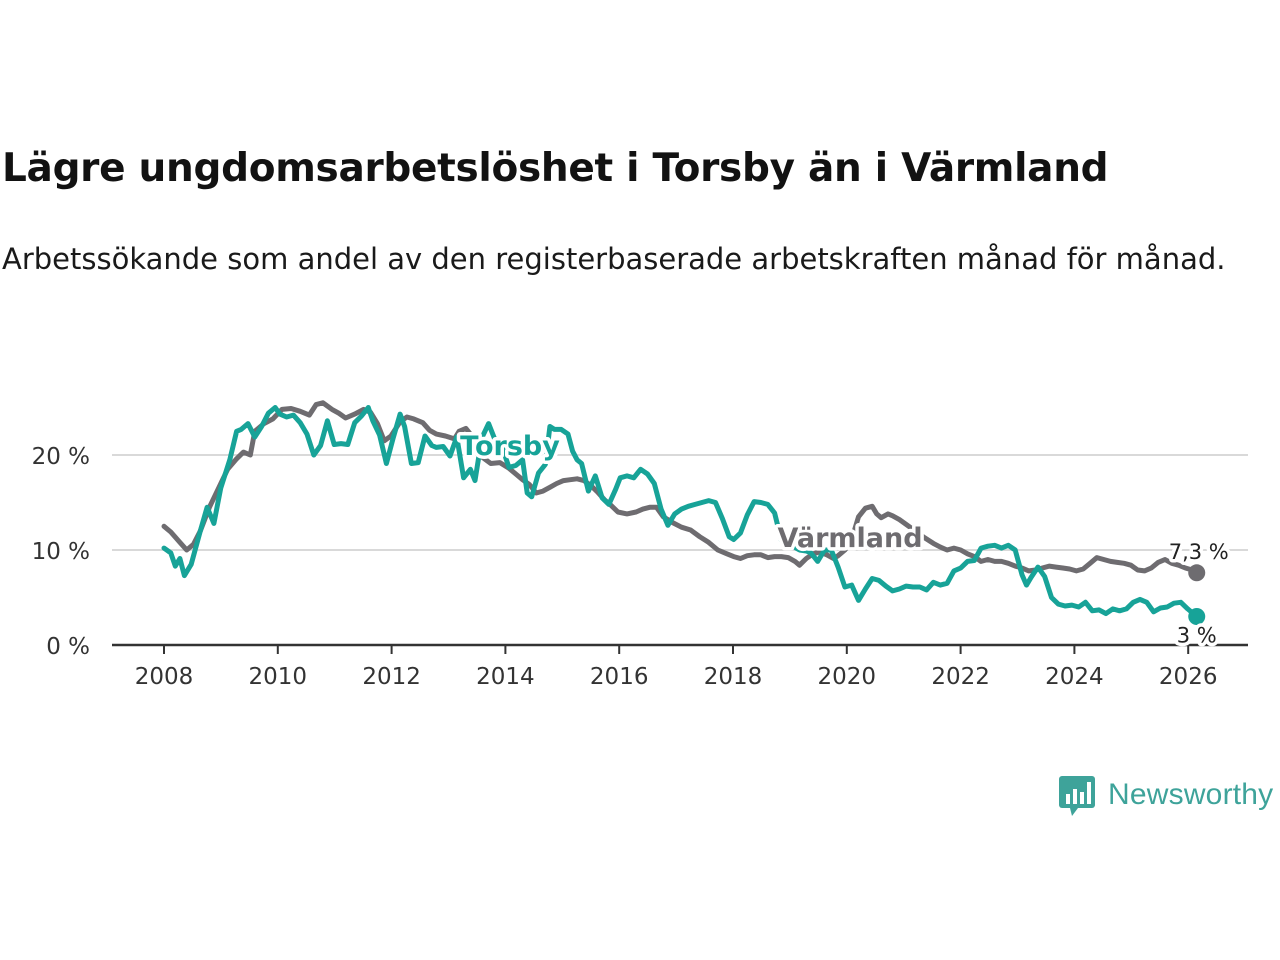 The height and width of the screenshot is (960, 1280). Describe the element at coordinates (61, 552) in the screenshot. I see `y-tick-label: 10 %` at that location.